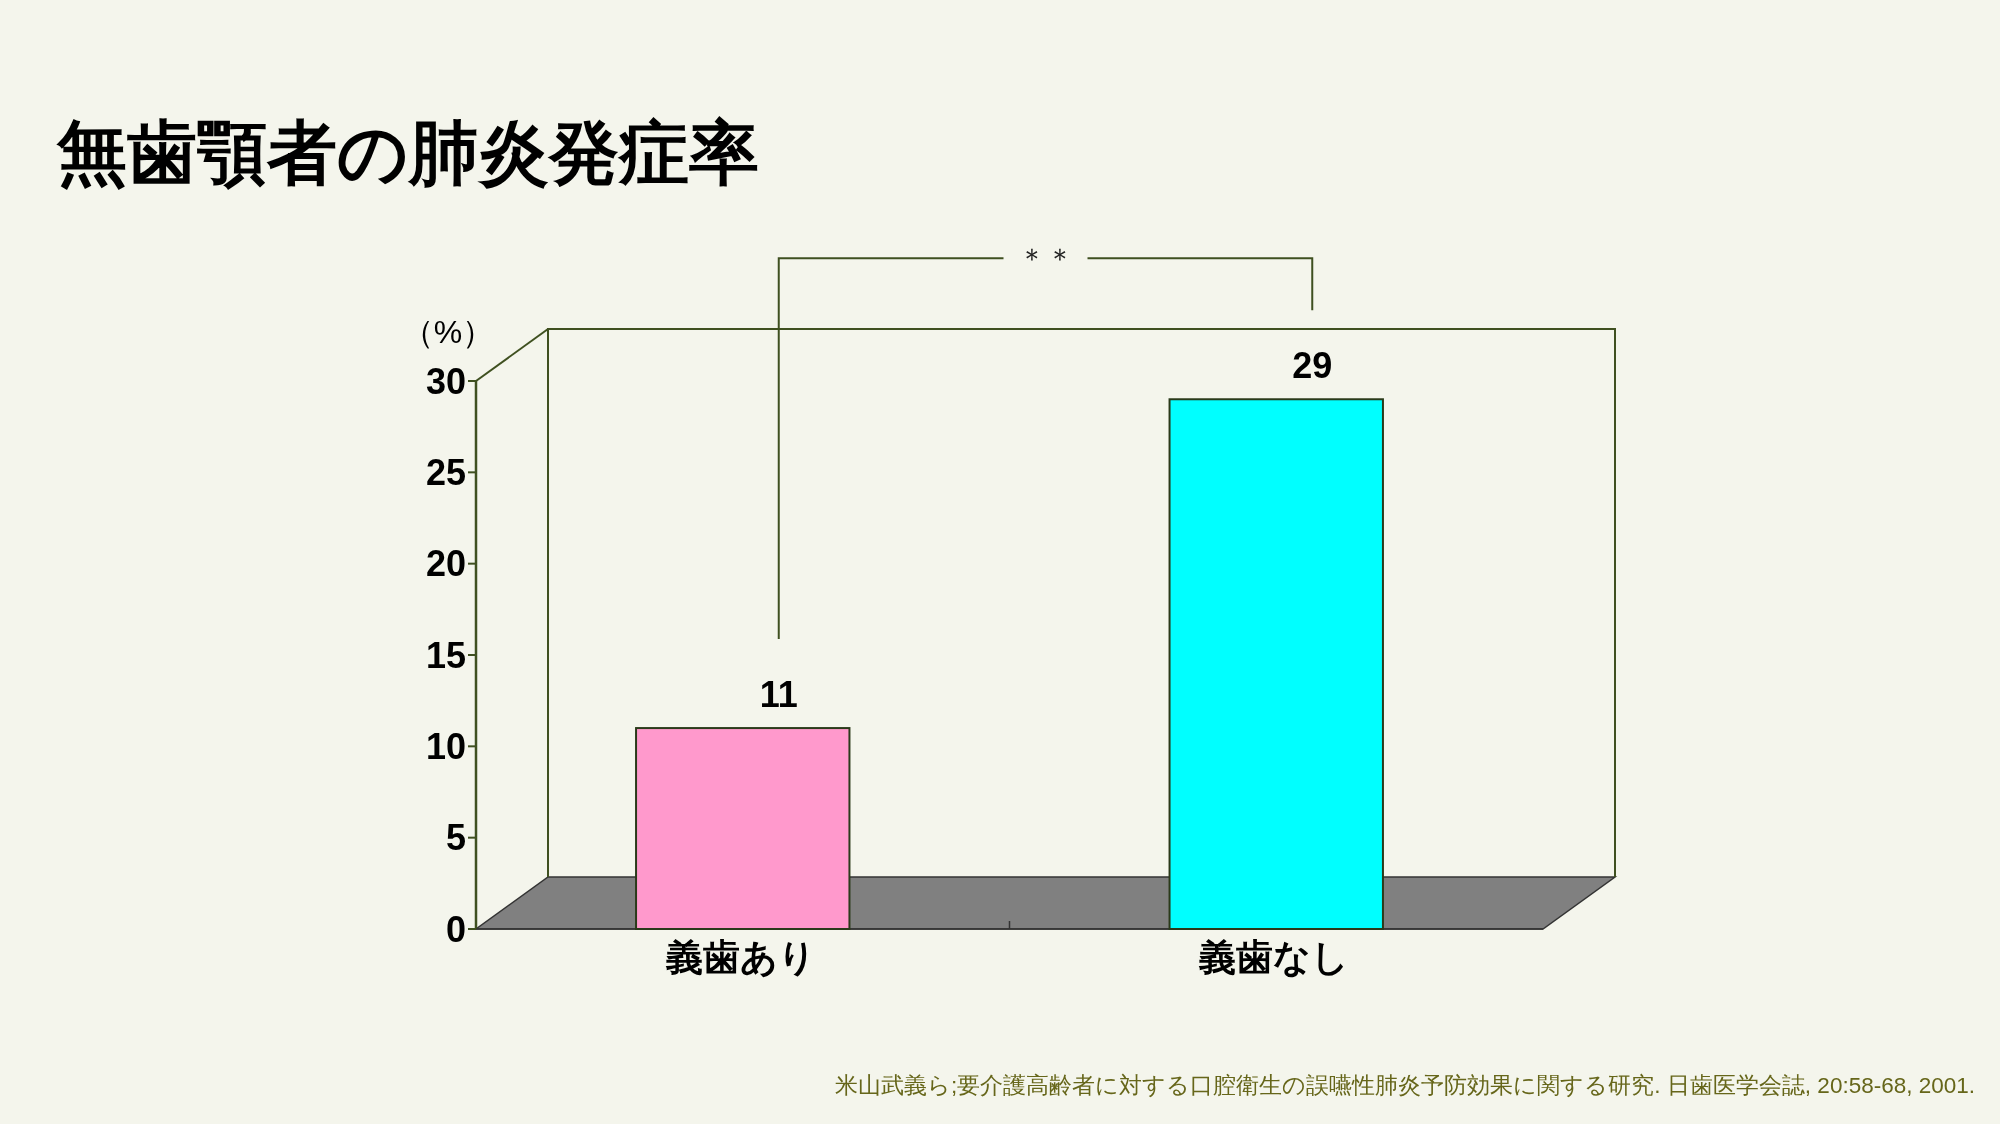  I want to click on y-tick-label: 30, so click(445, 381).